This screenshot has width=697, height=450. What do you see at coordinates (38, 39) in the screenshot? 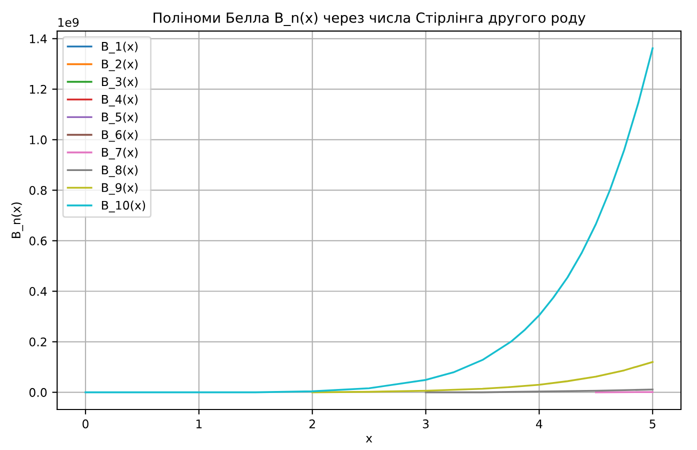
I see `y-tick-label: 1.4` at bounding box center [38, 39].